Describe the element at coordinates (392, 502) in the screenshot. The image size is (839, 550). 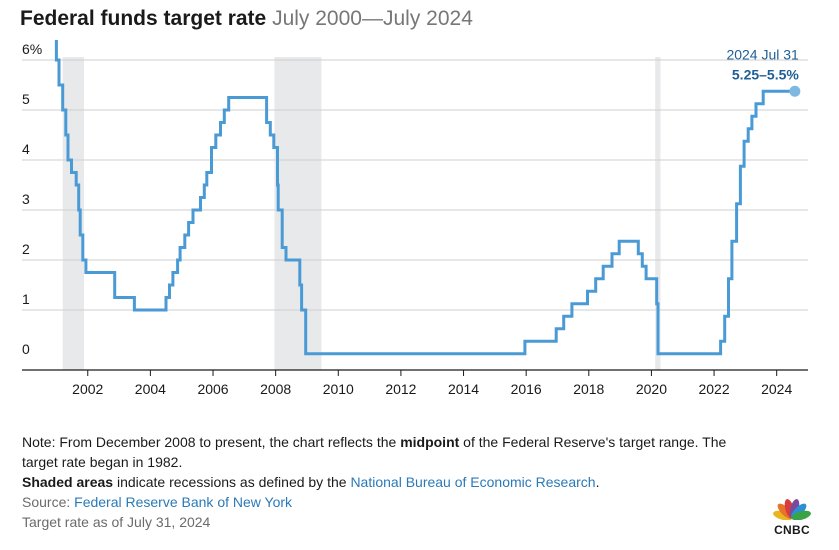
I see `source-line: Source: Federal Reserve Bank of New York` at that location.